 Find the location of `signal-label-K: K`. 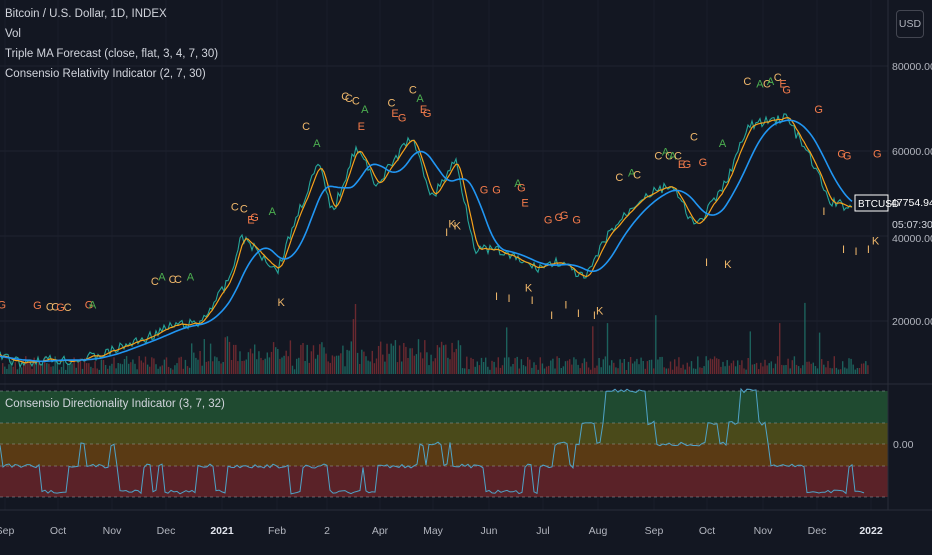

signal-label-K: K is located at coordinates (282, 303).